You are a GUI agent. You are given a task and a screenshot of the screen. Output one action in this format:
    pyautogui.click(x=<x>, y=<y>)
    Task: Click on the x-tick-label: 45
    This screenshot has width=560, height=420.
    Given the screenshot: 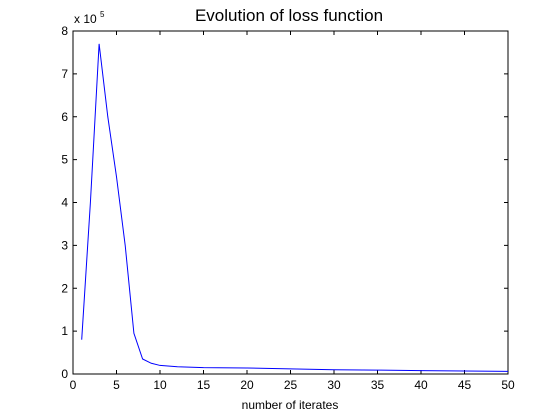 What is the action you would take?
    pyautogui.click(x=465, y=385)
    